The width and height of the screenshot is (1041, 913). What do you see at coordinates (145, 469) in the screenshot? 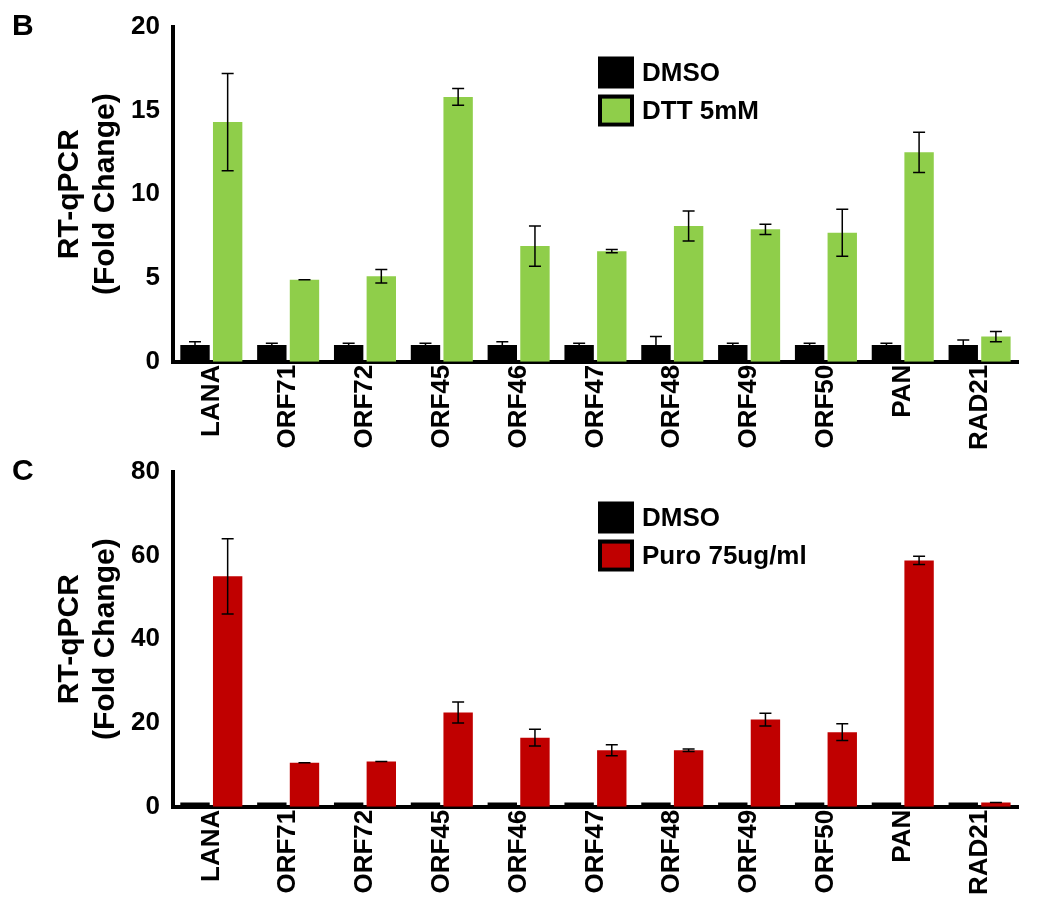
I see `y-tick-label: 80` at bounding box center [145, 469].